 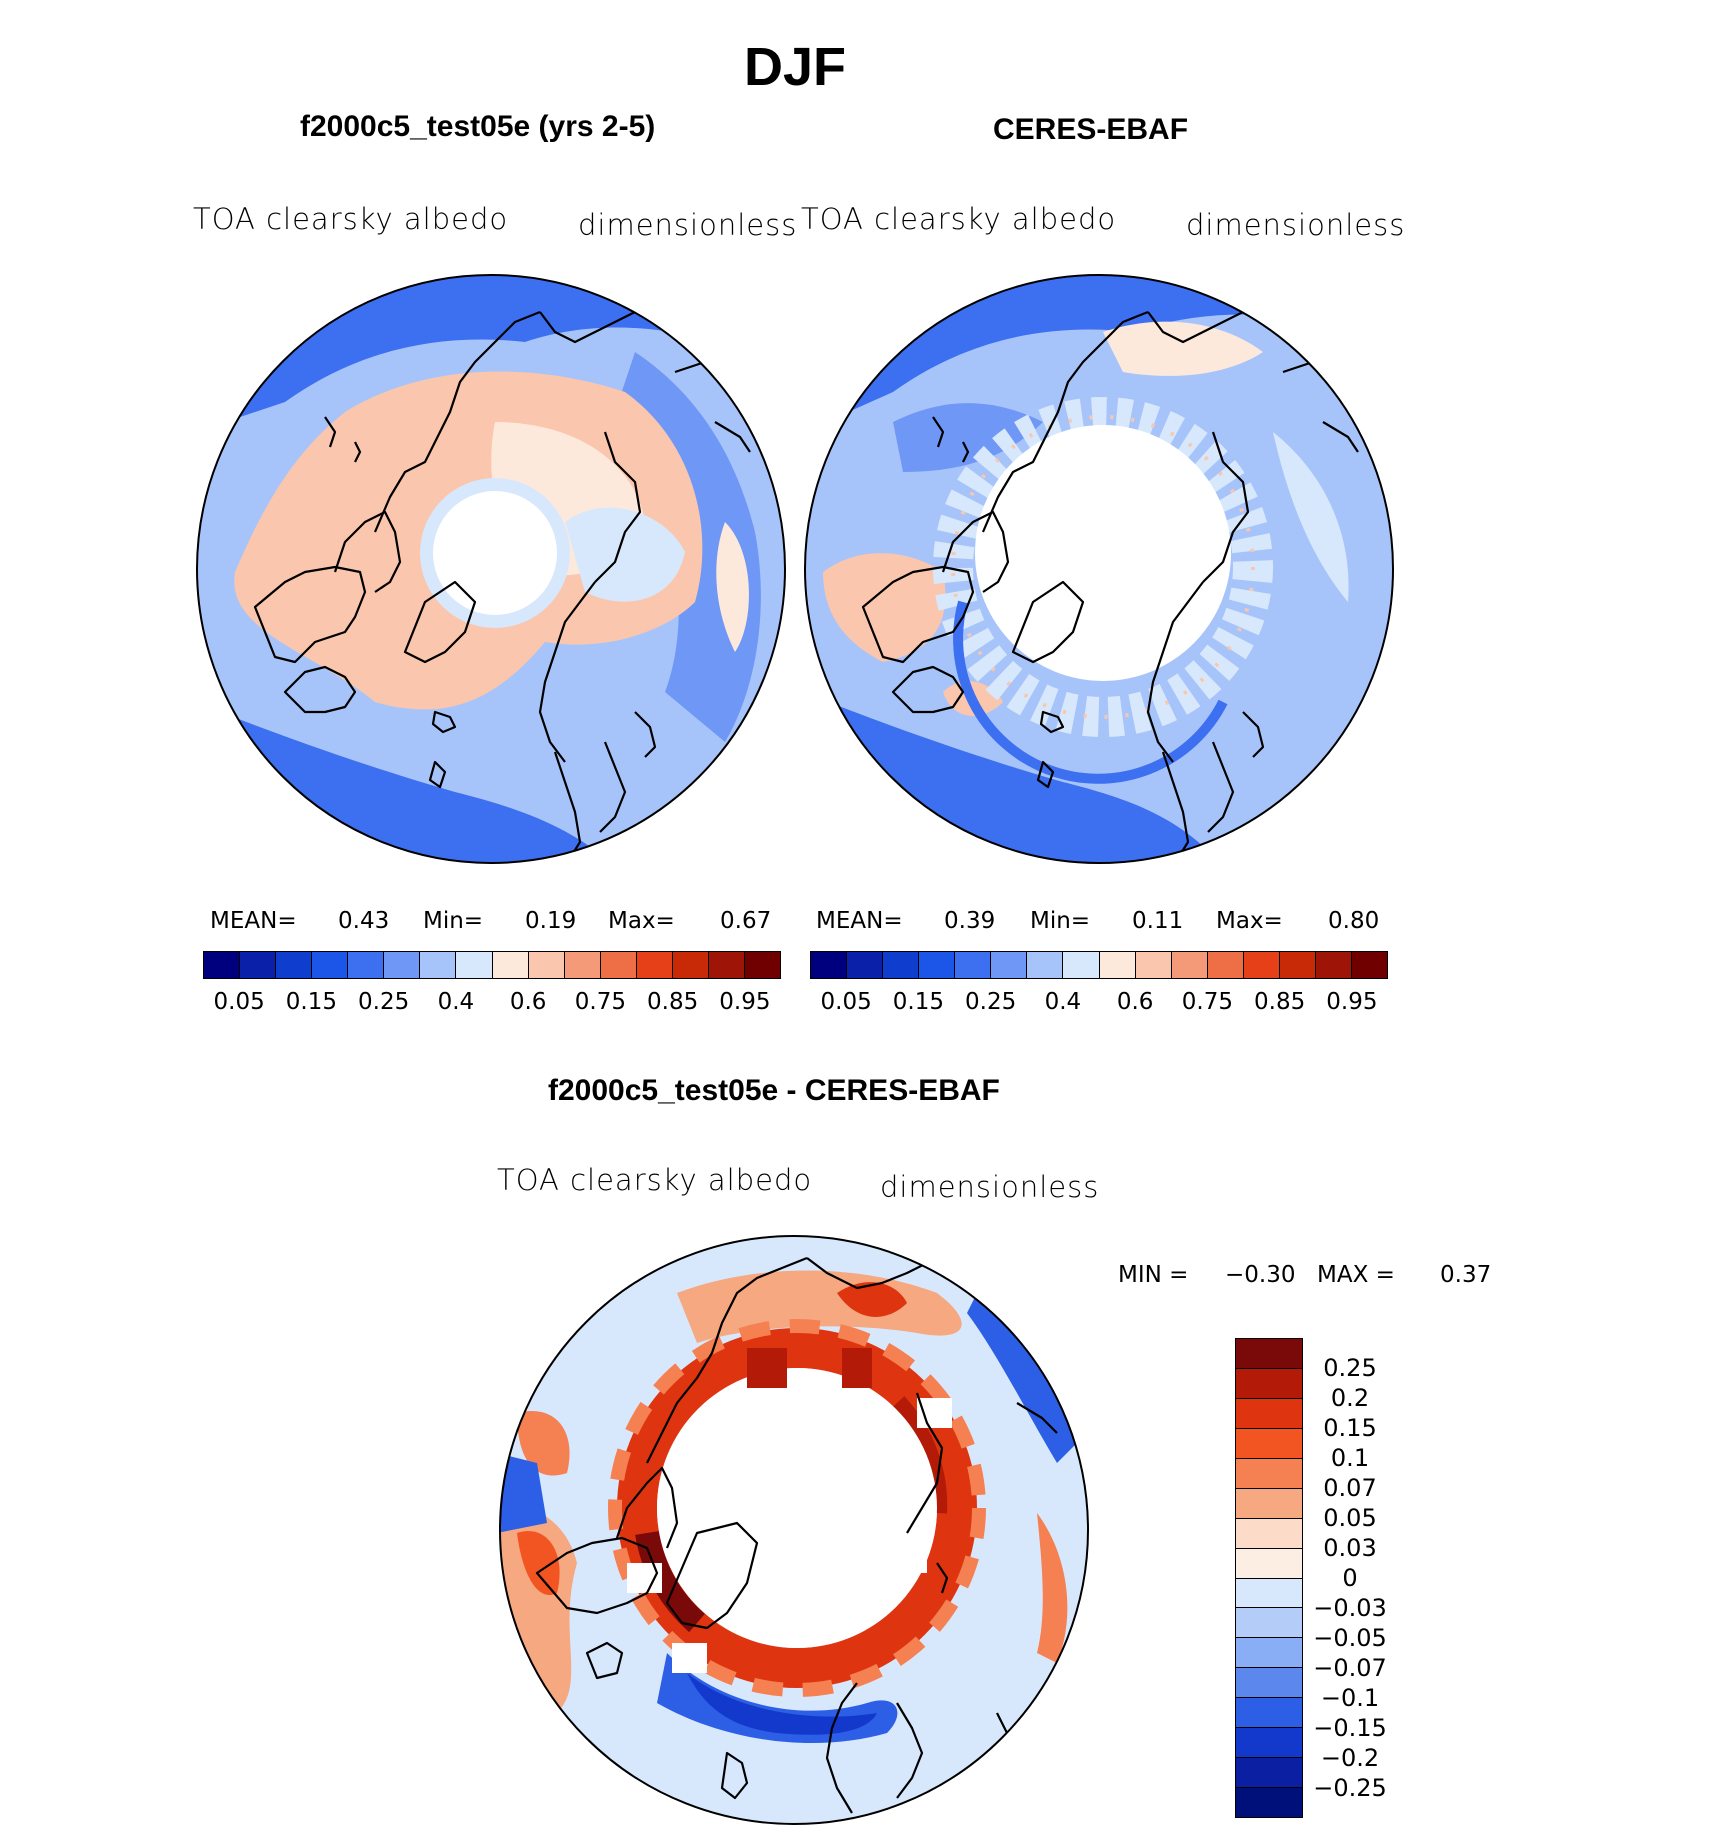 I want to click on panel-3-colorbar-tick-label: 0.15, so click(x=1350, y=1428).